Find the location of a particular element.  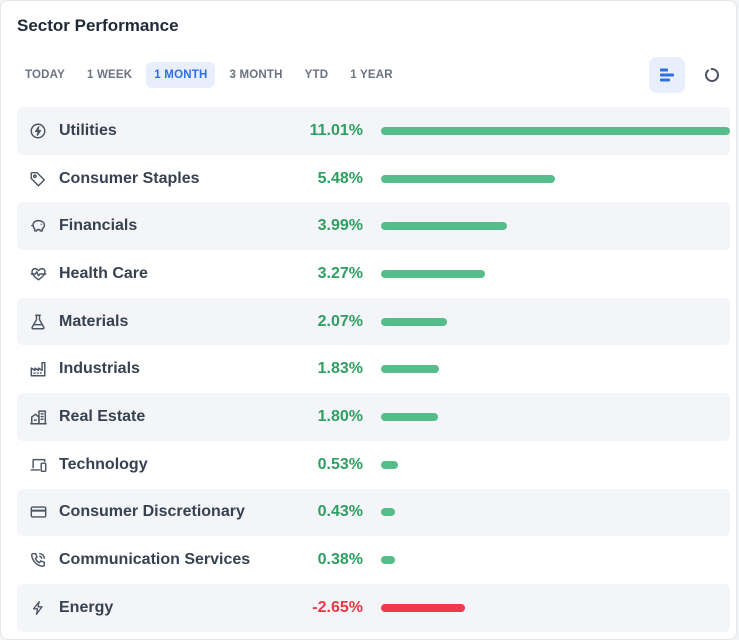

sector-row: Technology 0.53% is located at coordinates (373, 465).